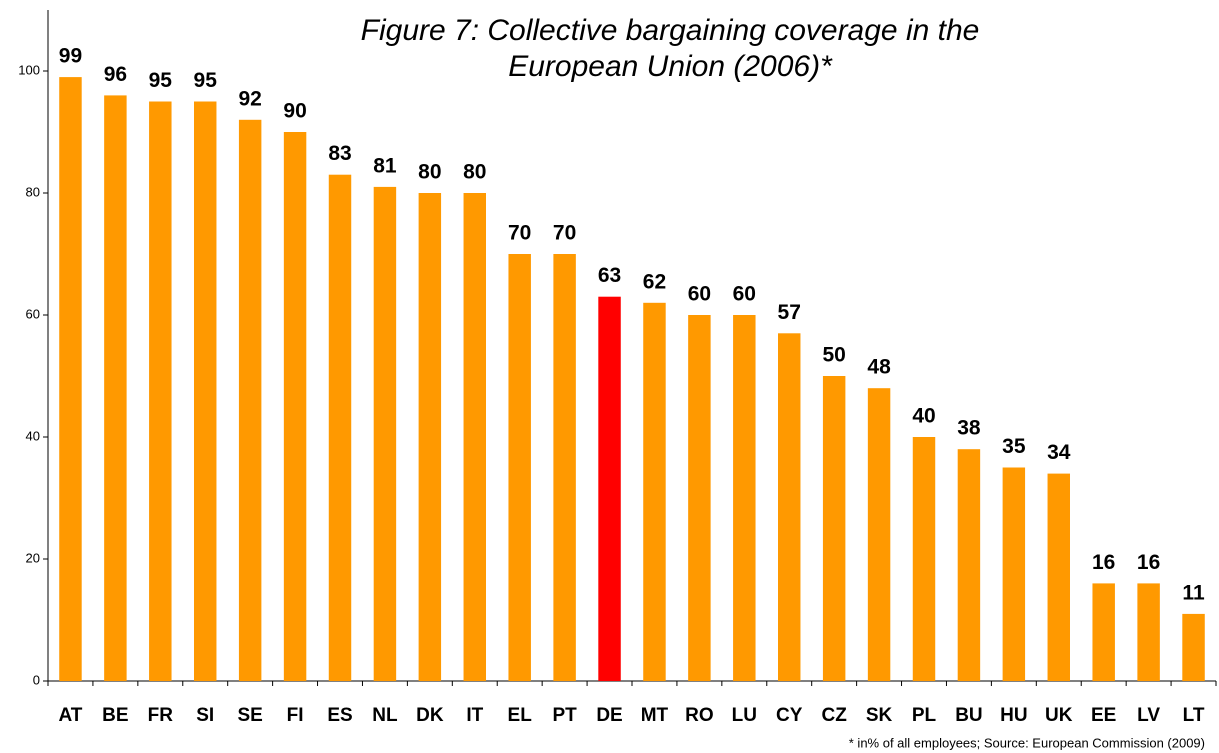 Image resolution: width=1219 pixels, height=753 pixels. I want to click on x-tick-label: HU, so click(1013, 715).